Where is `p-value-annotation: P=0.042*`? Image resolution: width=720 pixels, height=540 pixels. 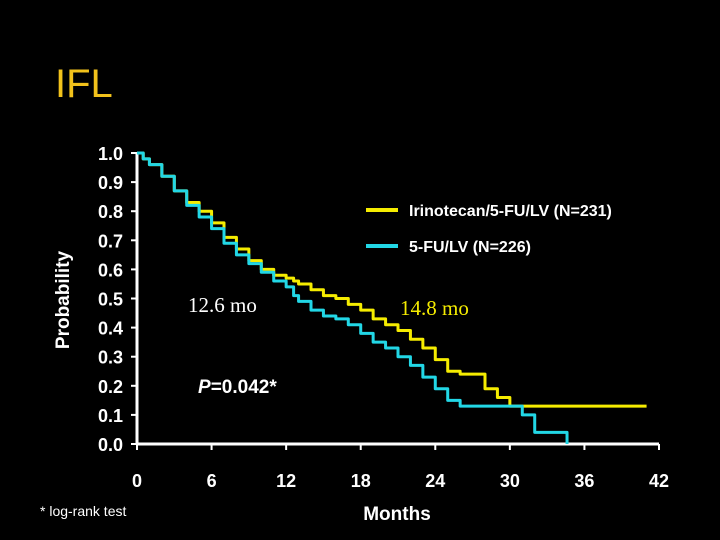
p-value-annotation: P=0.042* is located at coordinates (237, 387).